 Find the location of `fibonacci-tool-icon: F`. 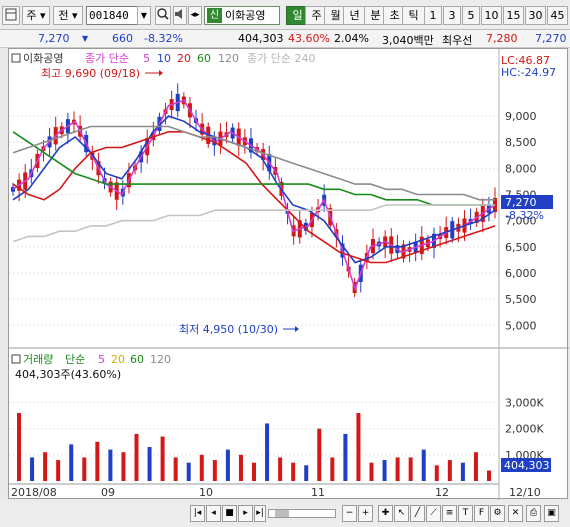

fibonacci-tool-icon: F is located at coordinates (481, 513).